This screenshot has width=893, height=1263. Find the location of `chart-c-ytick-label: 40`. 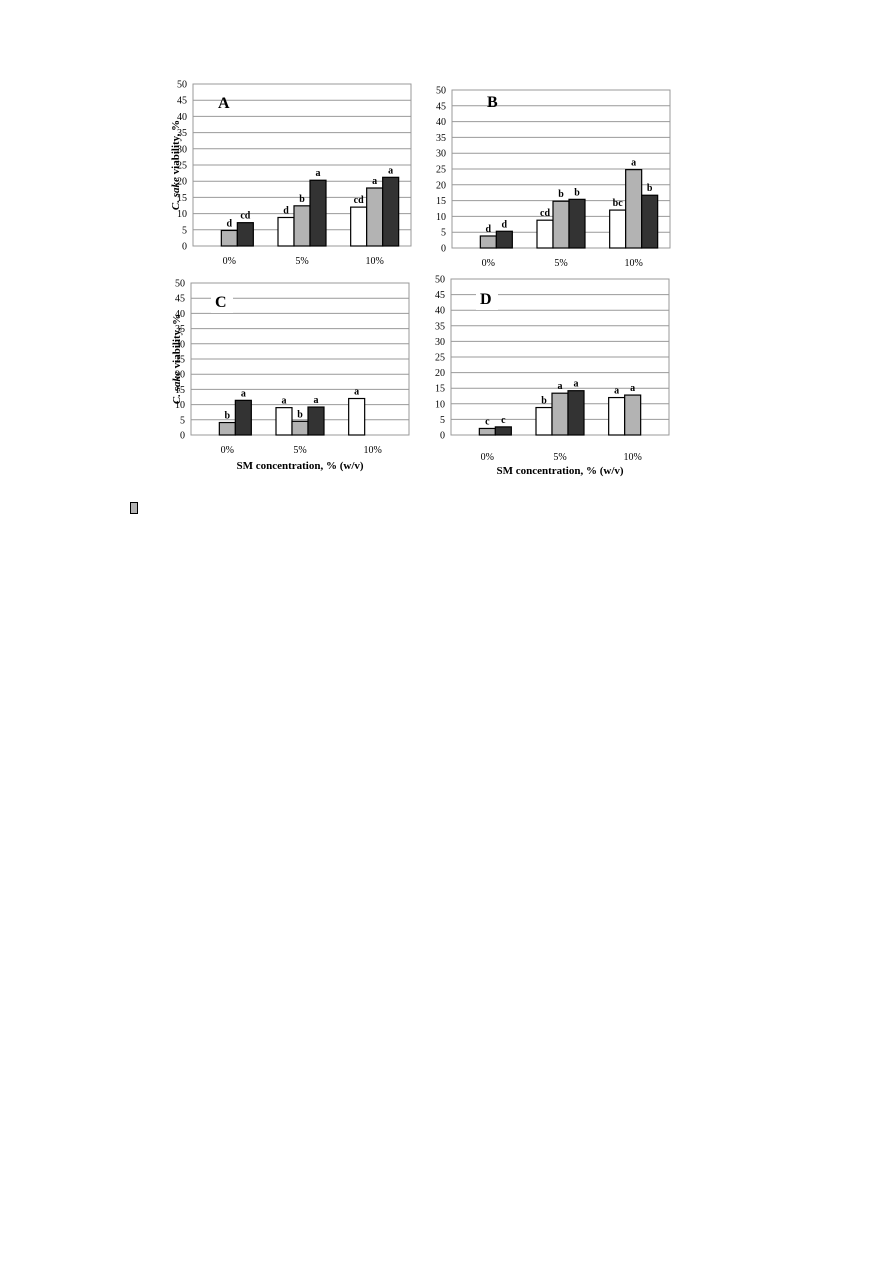

chart-c-ytick-label: 40 is located at coordinates (180, 314).